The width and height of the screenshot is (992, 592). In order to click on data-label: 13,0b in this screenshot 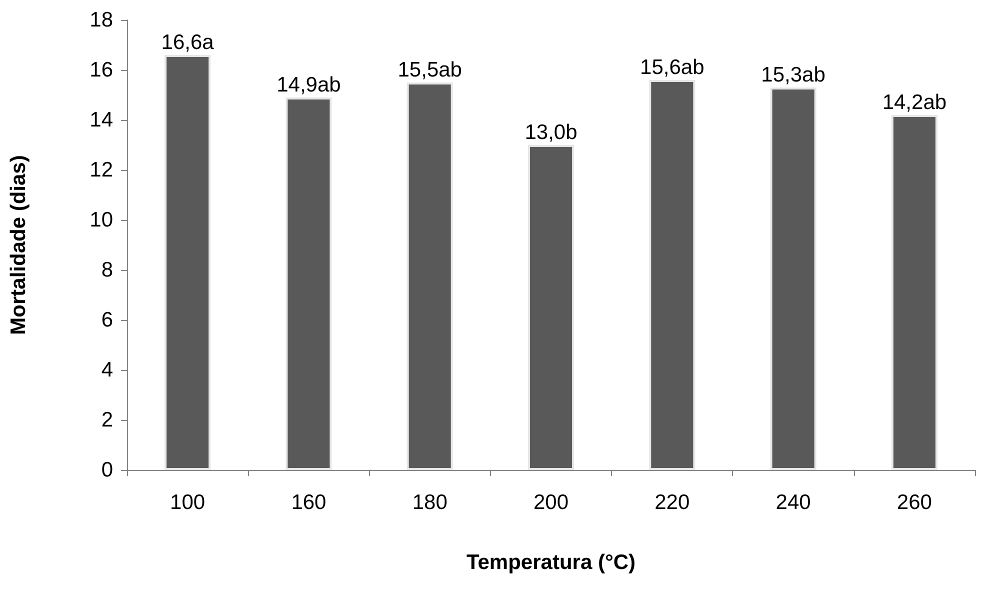, I will do `click(551, 132)`.